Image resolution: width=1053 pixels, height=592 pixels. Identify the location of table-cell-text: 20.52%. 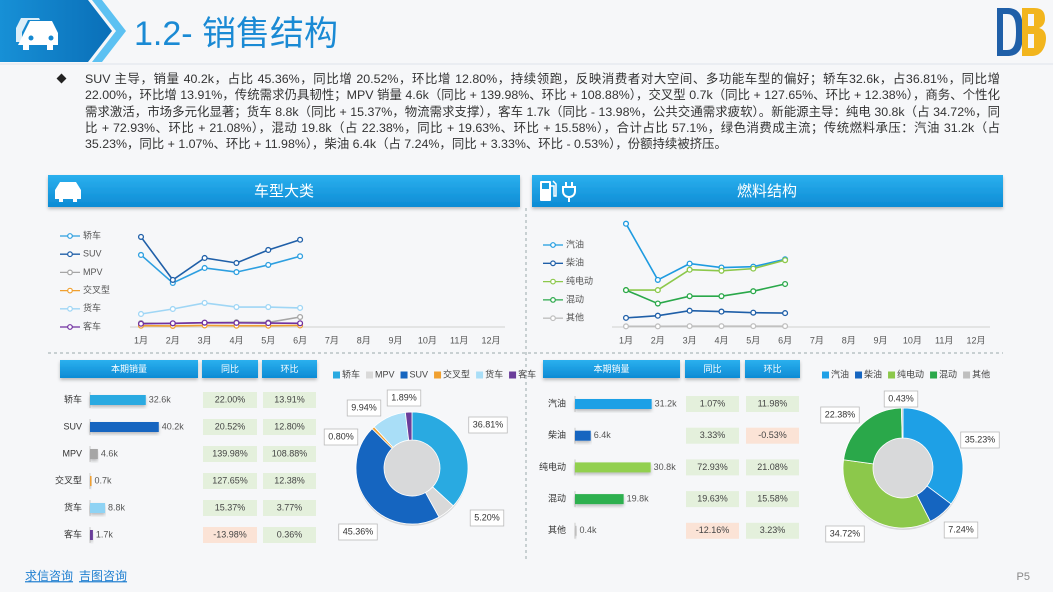
(230, 426).